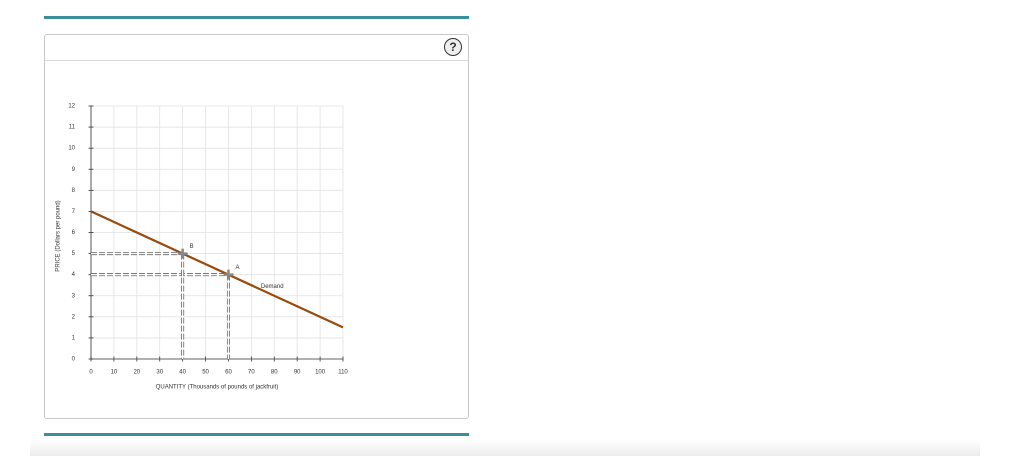 This screenshot has width=1024, height=456. I want to click on top-rule, so click(256, 17).